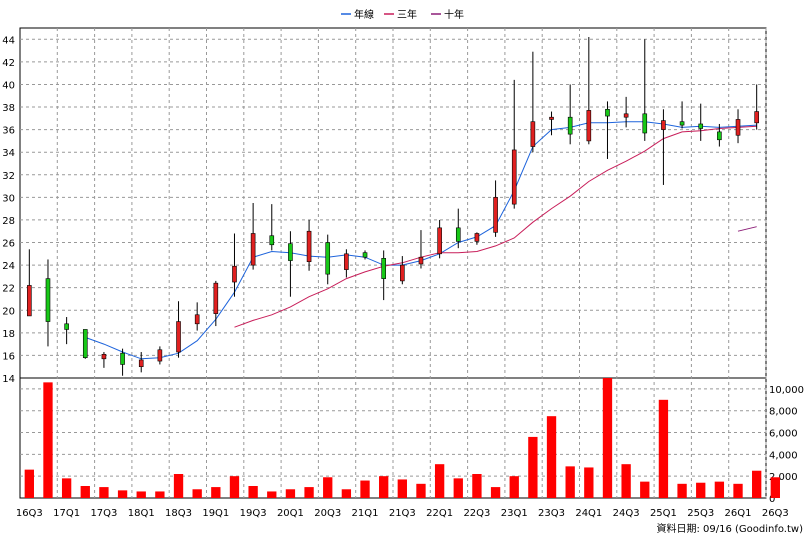 The width and height of the screenshot is (808, 544). What do you see at coordinates (775, 513) in the screenshot?
I see `x-tick-label: 26Q3` at bounding box center [775, 513].